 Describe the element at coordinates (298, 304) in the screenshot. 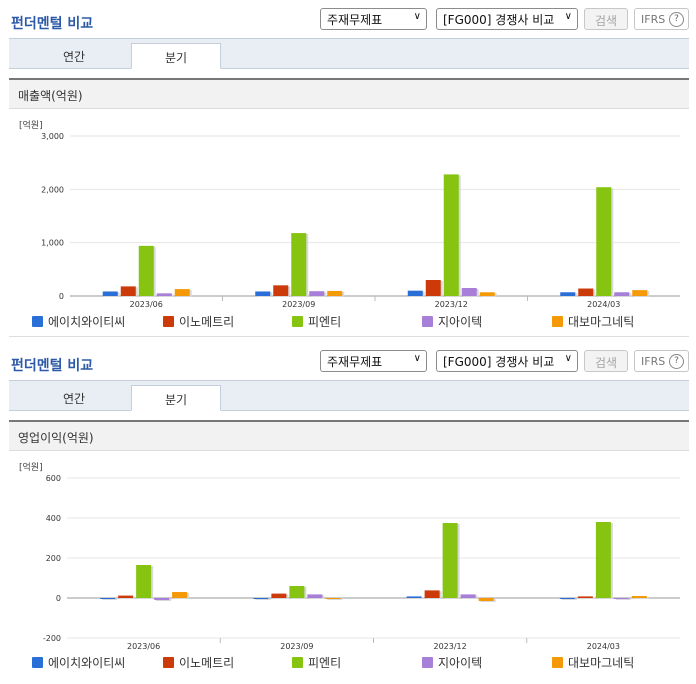

I see `x-tick-label: 2023/09` at that location.